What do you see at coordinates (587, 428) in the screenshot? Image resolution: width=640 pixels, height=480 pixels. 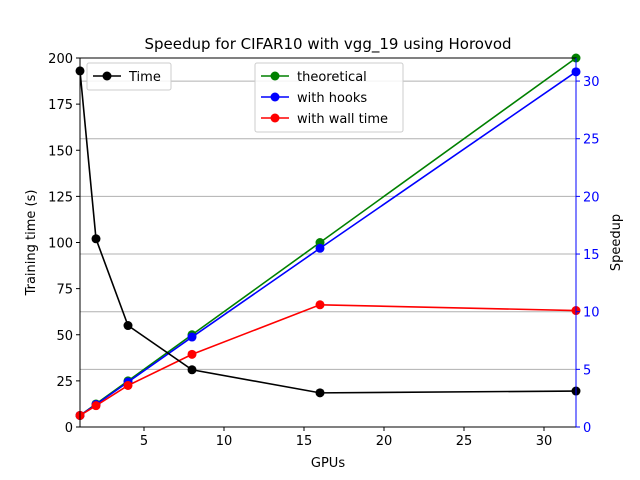 I see `y-right-tick-label: 0` at bounding box center [587, 428].